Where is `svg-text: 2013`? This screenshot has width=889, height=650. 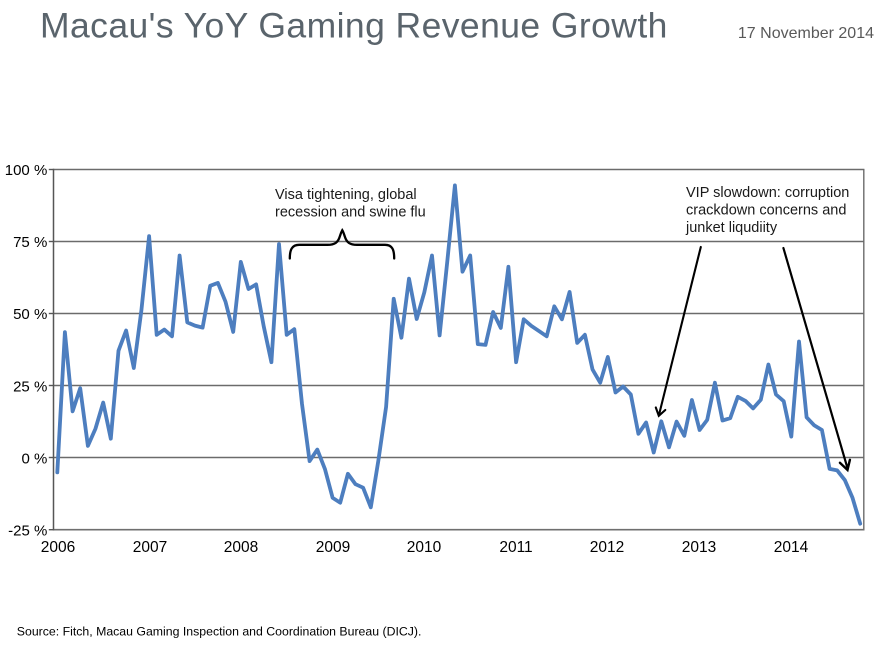 svg-text: 2013 is located at coordinates (699, 547).